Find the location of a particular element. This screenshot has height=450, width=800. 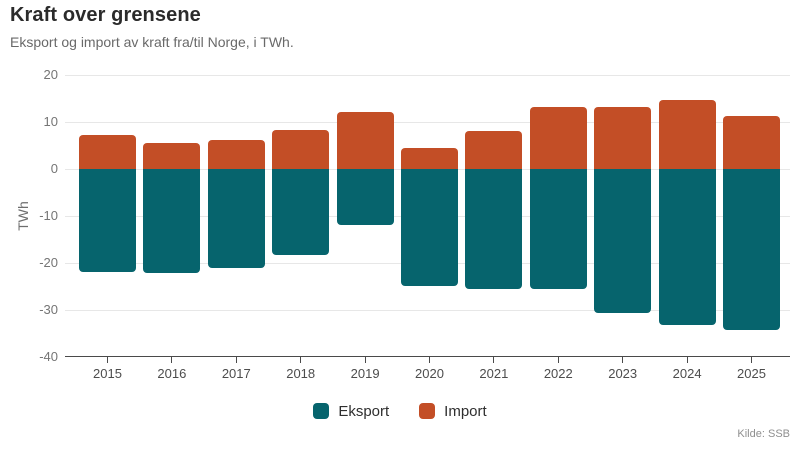

x-axis-label-2015: 2015 is located at coordinates (107, 373).